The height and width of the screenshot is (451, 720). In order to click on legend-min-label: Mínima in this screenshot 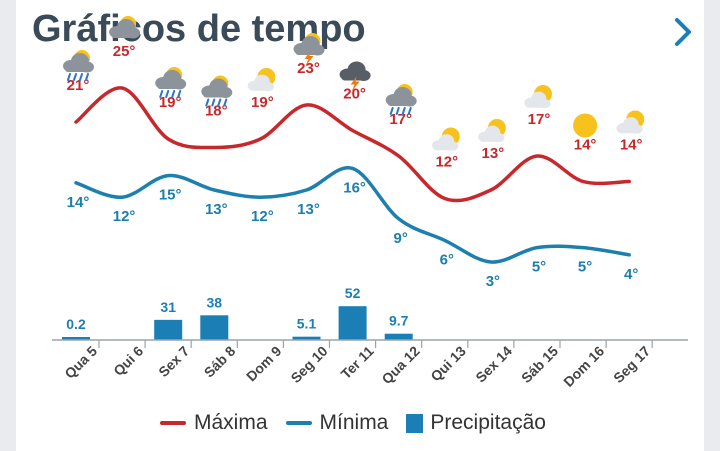, I will do `click(354, 422)`.